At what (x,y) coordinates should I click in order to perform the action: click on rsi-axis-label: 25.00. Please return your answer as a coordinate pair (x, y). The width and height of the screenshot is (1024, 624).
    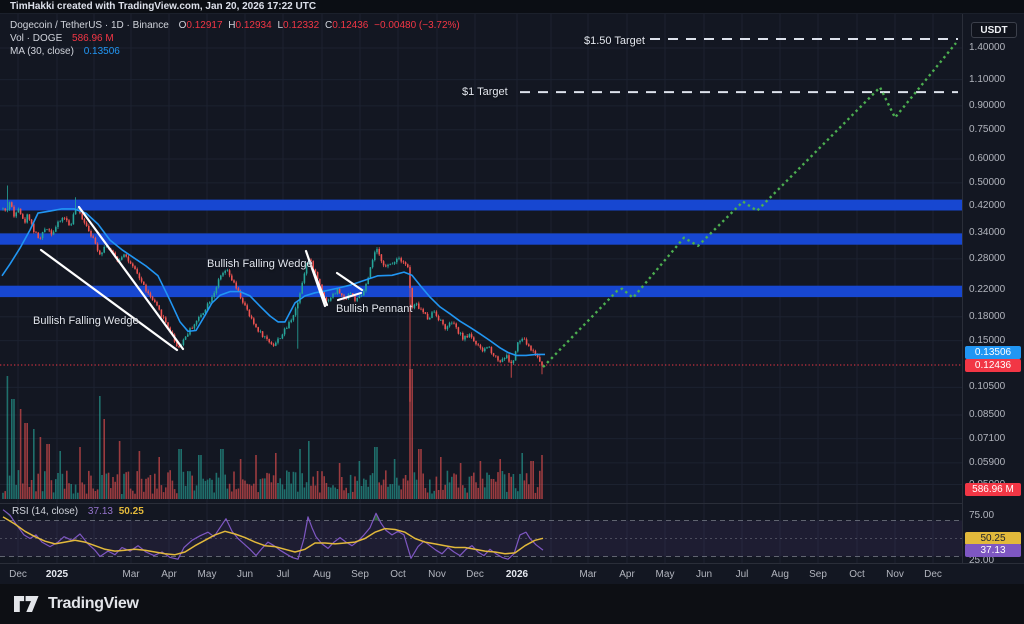
    Looking at the image, I should click on (982, 560).